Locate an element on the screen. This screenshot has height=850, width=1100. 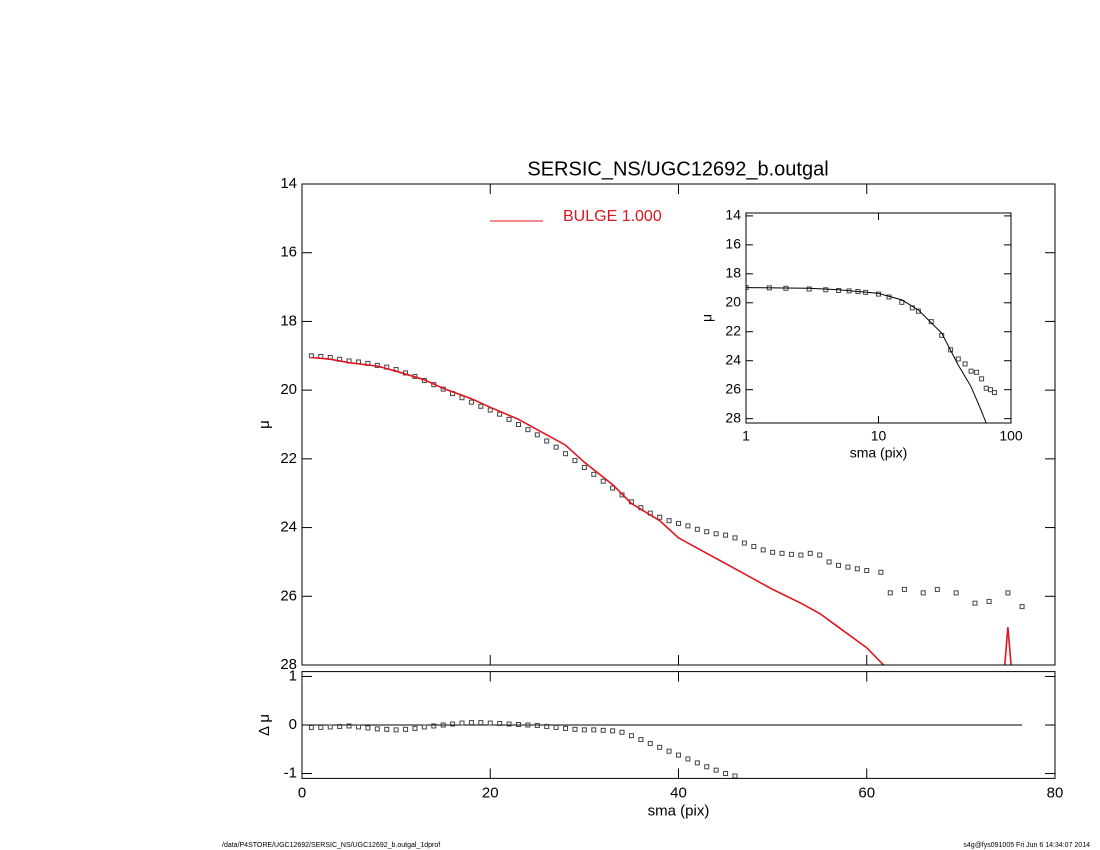
y-tick-label: -1 is located at coordinates (290, 773).